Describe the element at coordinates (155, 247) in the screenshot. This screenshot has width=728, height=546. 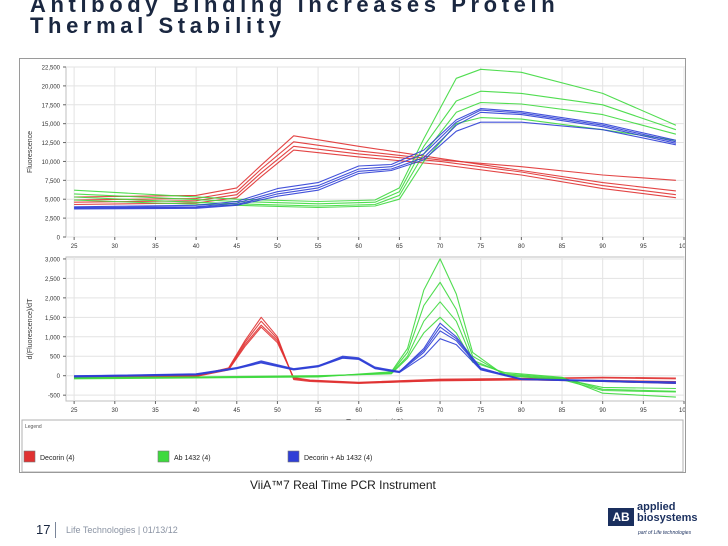
I see `top-x-tick-label: 35` at that location.